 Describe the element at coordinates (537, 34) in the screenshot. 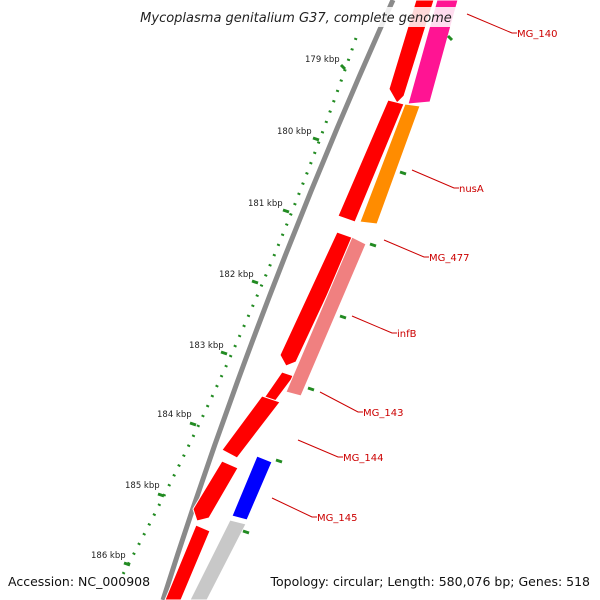

I see `gene-label-MG_140: MG_140` at that location.